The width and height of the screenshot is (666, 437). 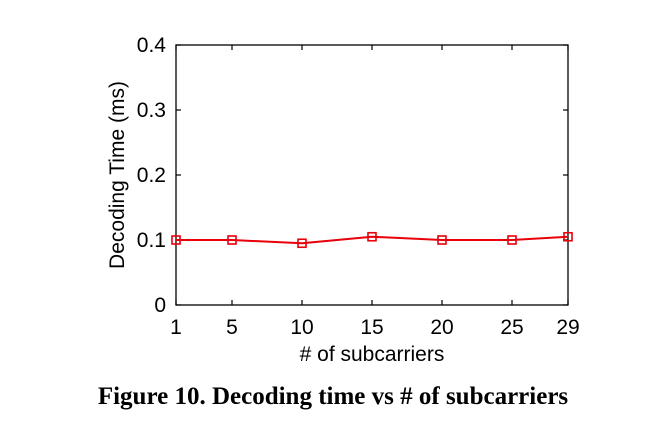 I want to click on x-axis-label: # of subcarriers, so click(x=372, y=354).